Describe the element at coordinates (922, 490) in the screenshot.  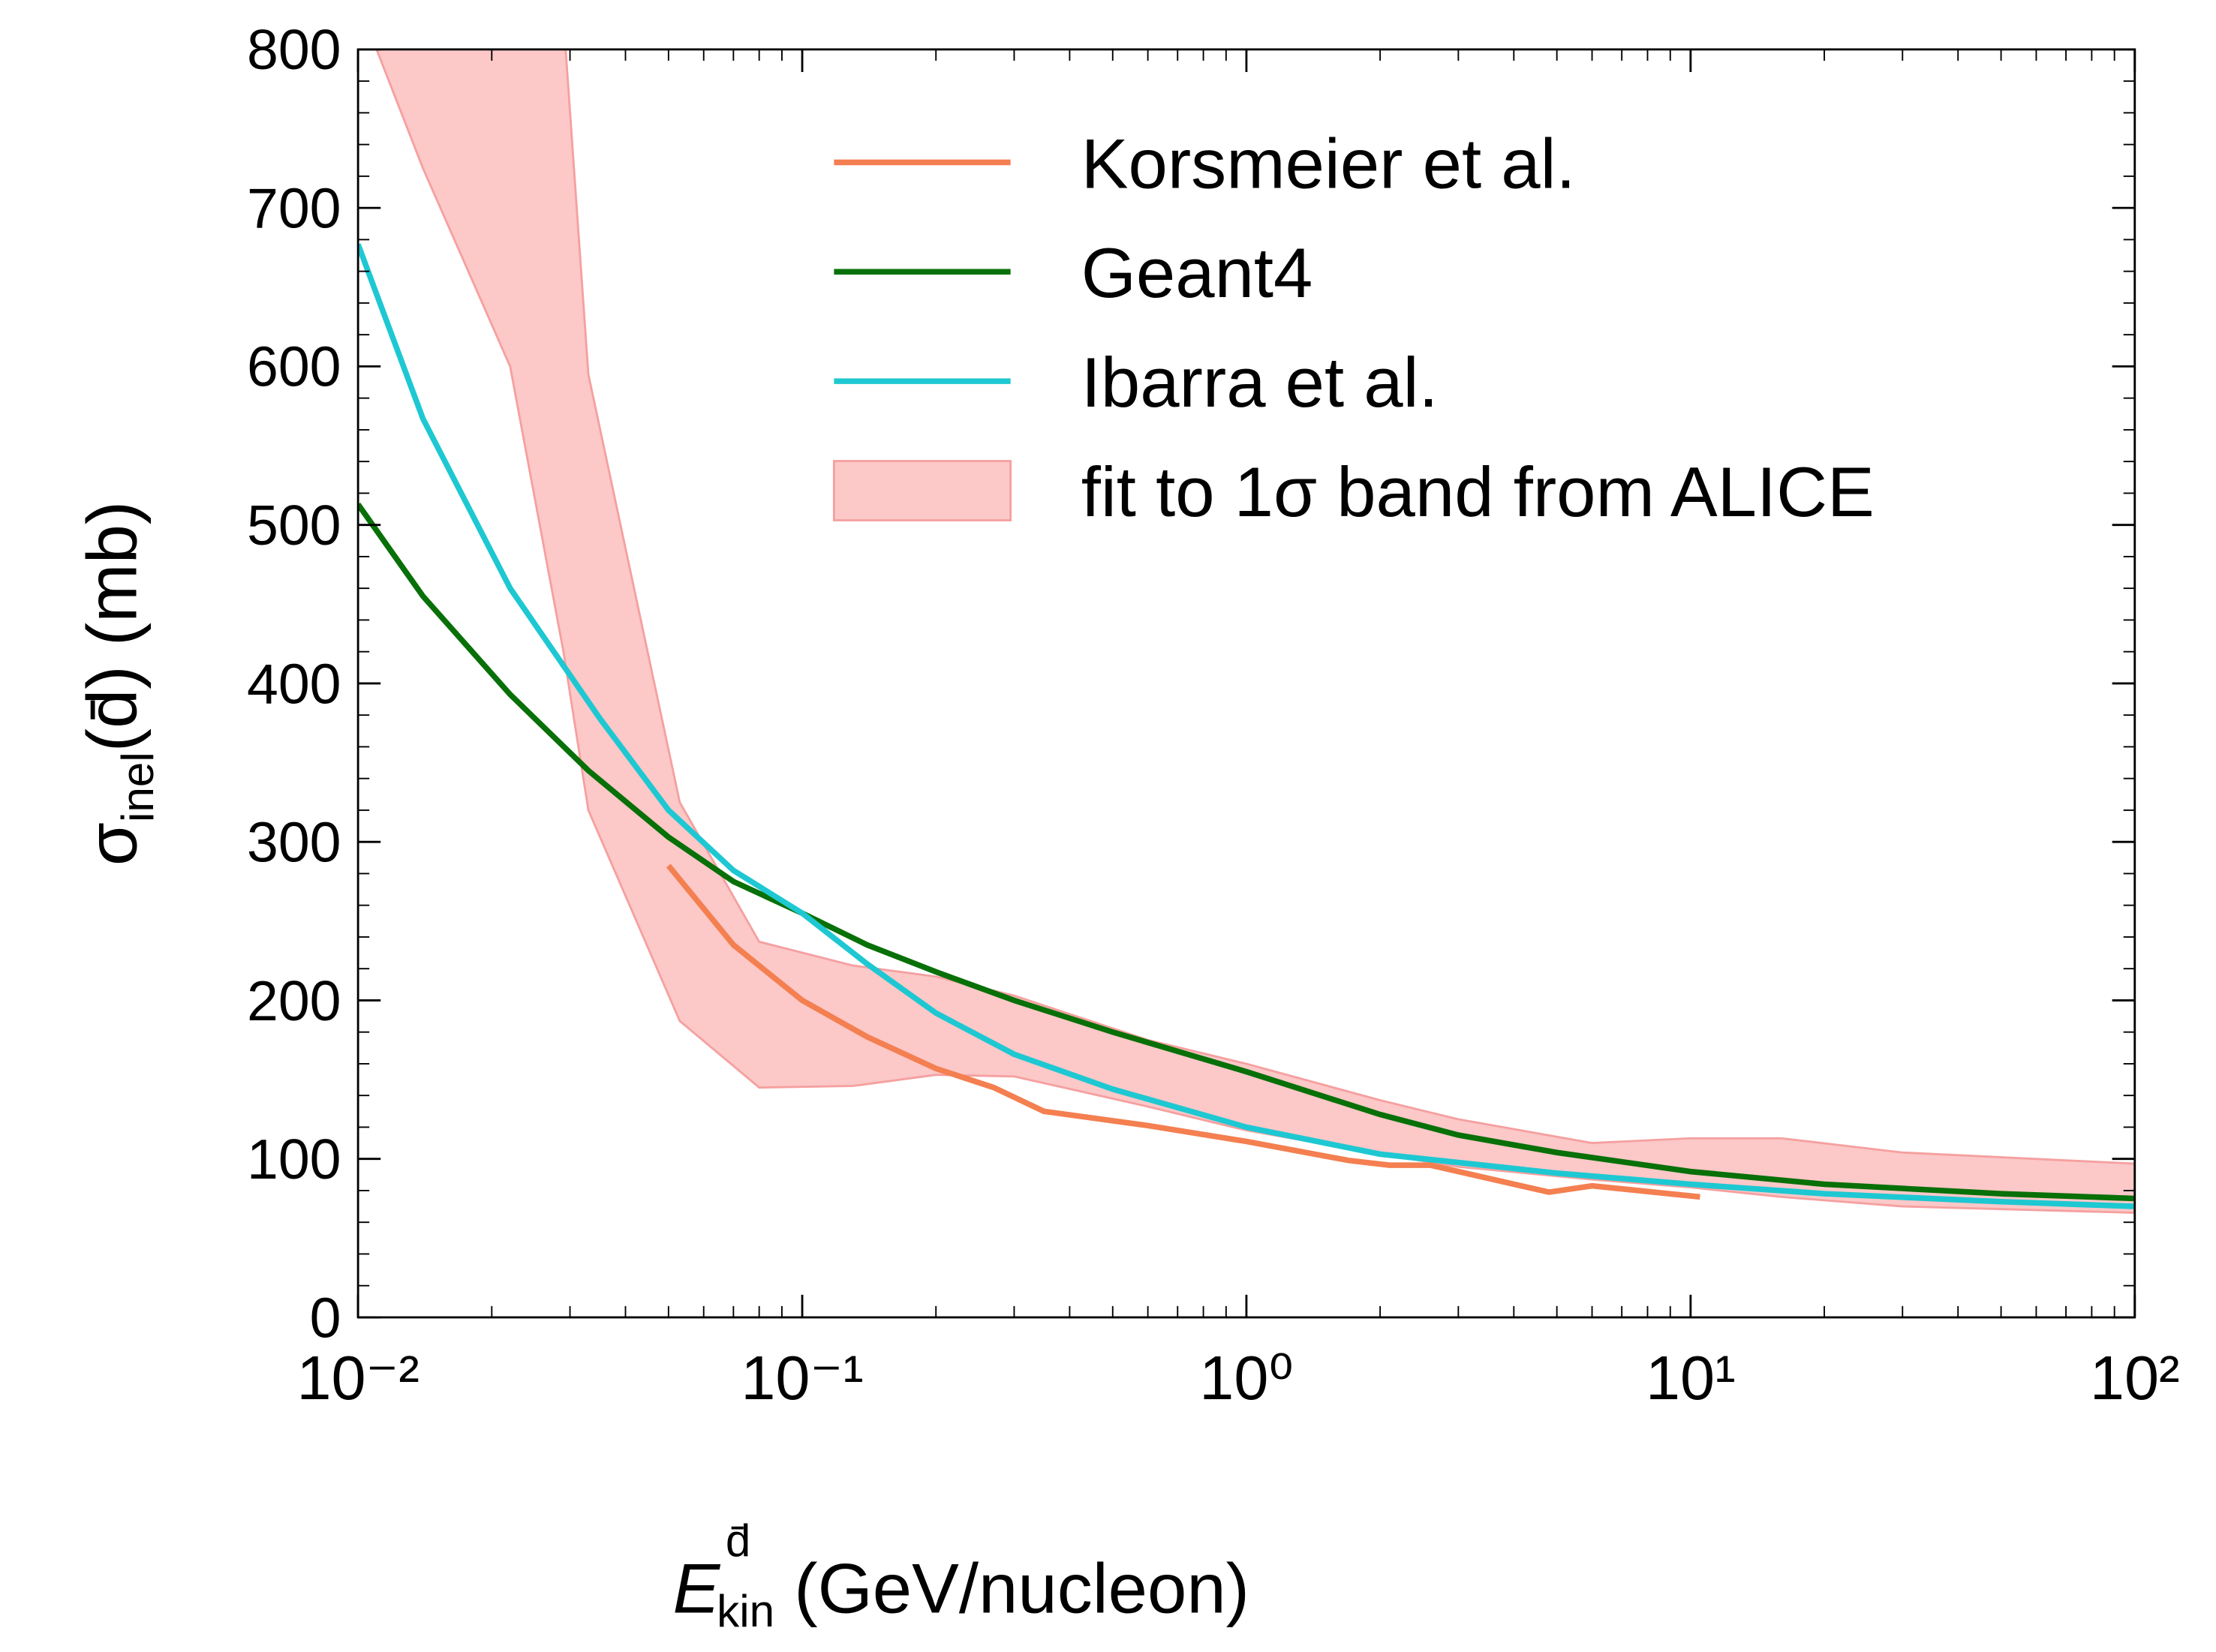
I see `legend-swatch` at that location.